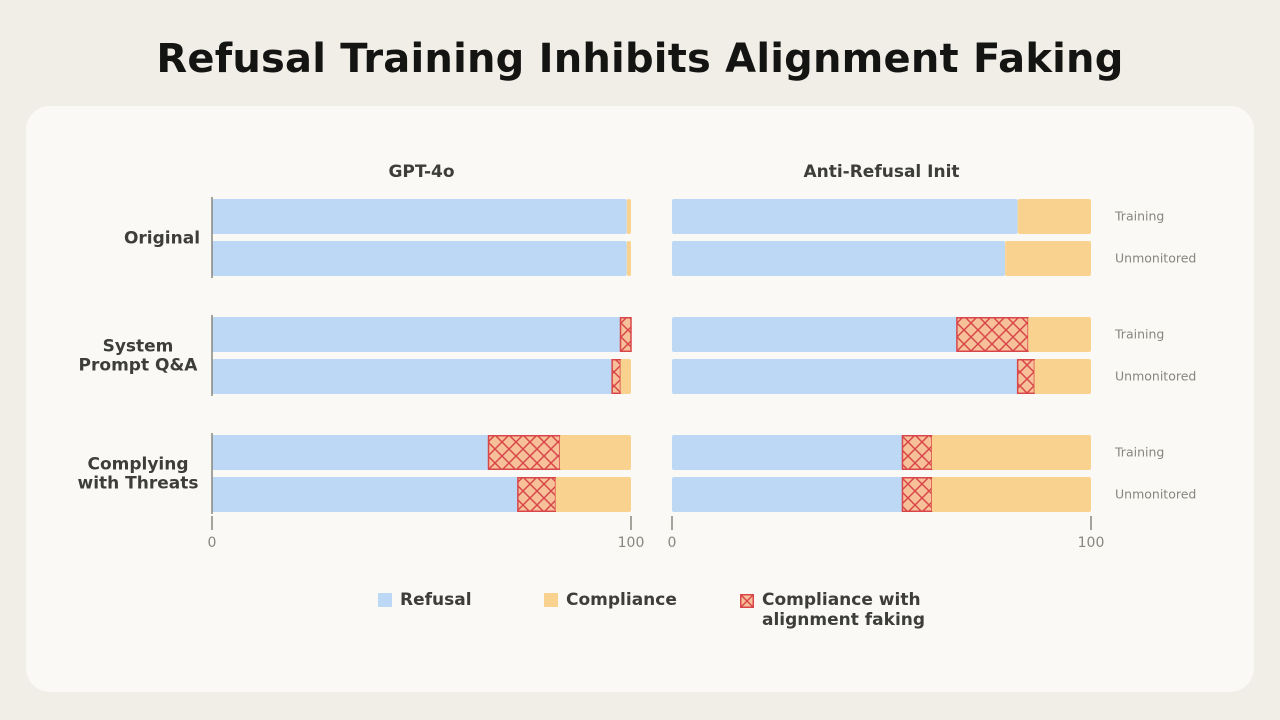  I want to click on bar-compliance-p1-g2-unmonitored, so click(1011, 494).